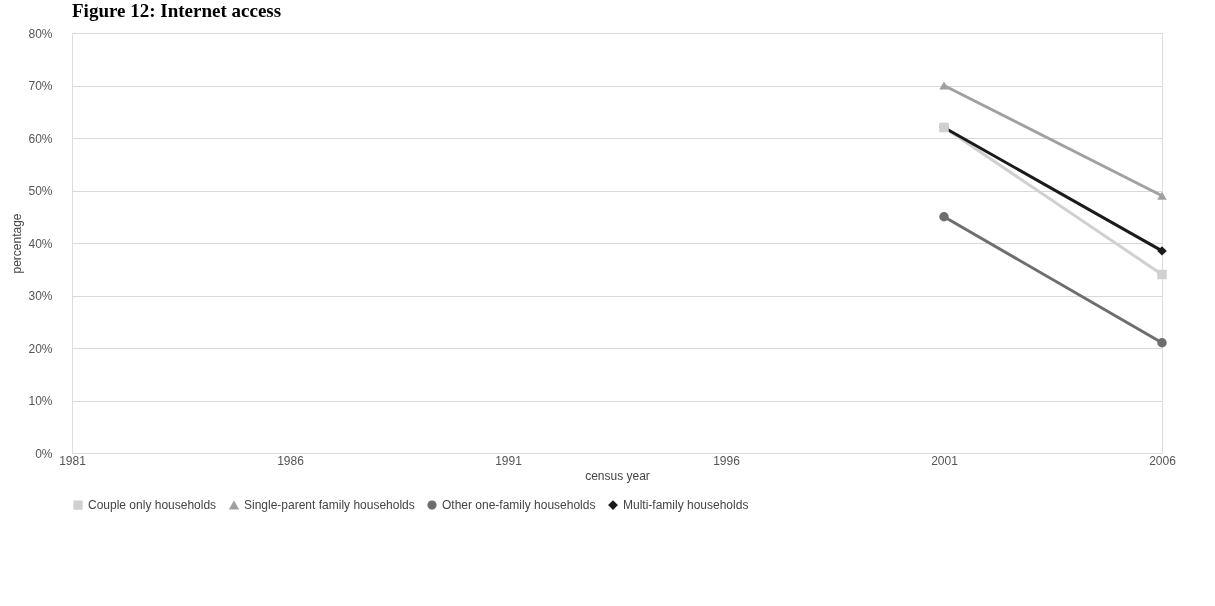 The width and height of the screenshot is (1215, 606). What do you see at coordinates (291, 460) in the screenshot?
I see `x-tick-label: 1986` at bounding box center [291, 460].